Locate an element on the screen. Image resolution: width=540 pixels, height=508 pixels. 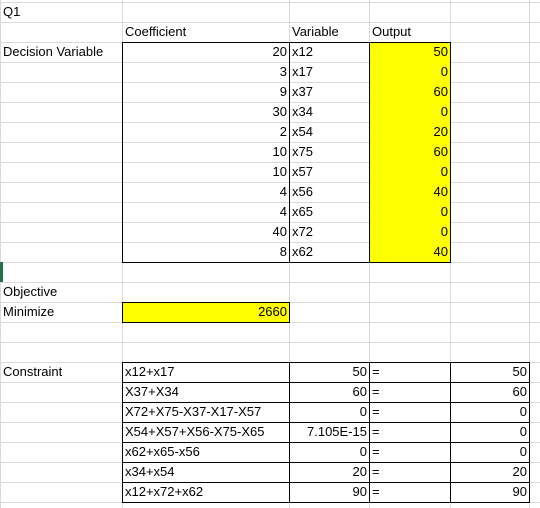
header-output: Output is located at coordinates (392, 31).